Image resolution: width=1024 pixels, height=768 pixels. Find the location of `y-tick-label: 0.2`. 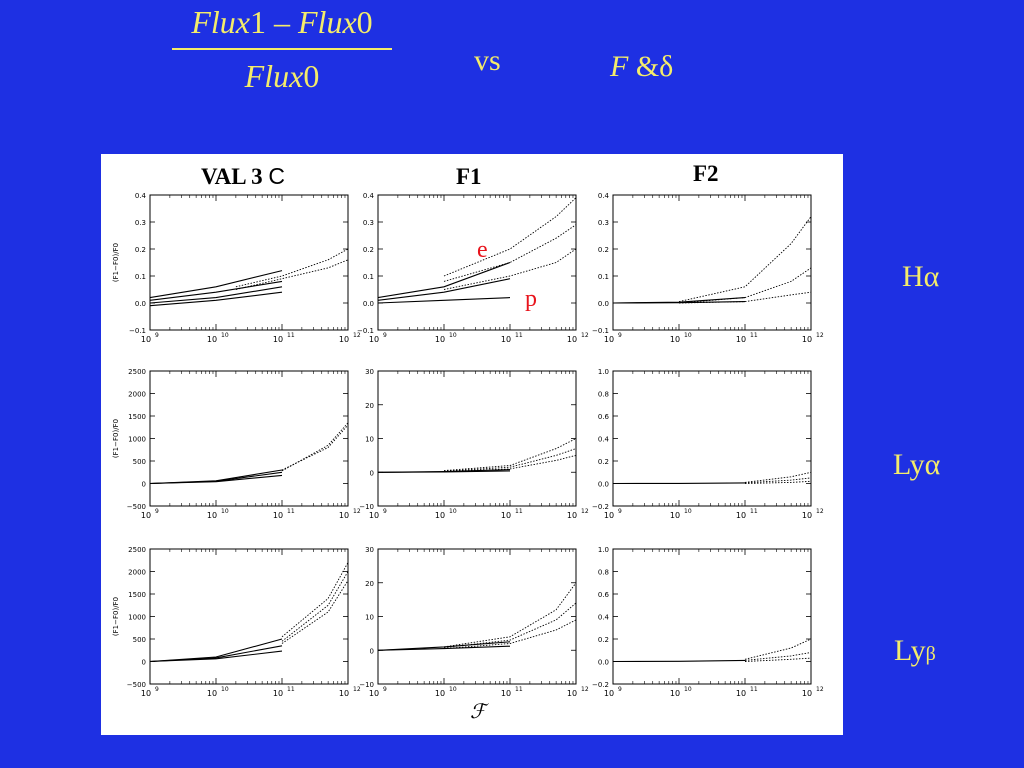

y-tick-label: 0.2 is located at coordinates (603, 462).